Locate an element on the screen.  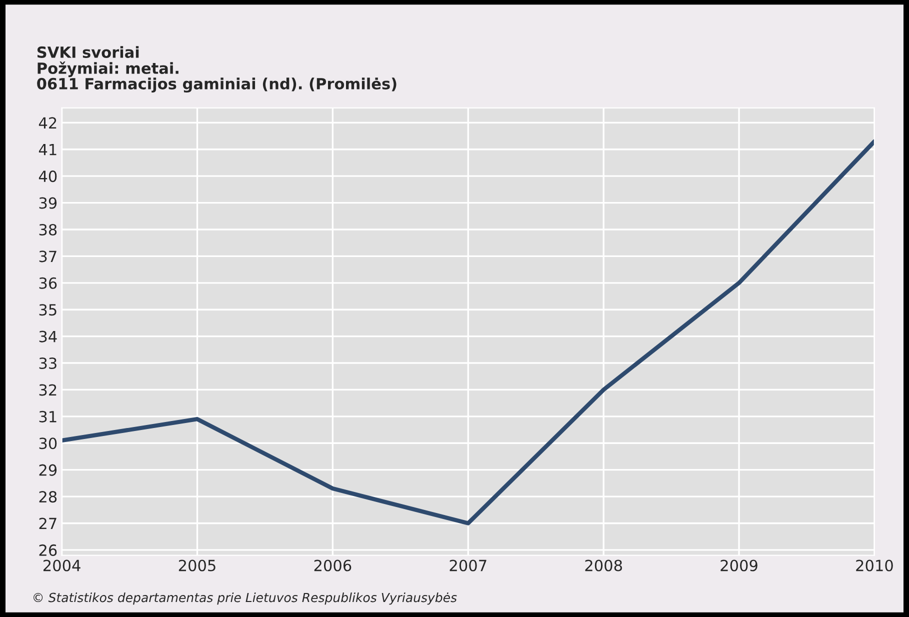
x-tick-label: 2006 is located at coordinates (333, 566).